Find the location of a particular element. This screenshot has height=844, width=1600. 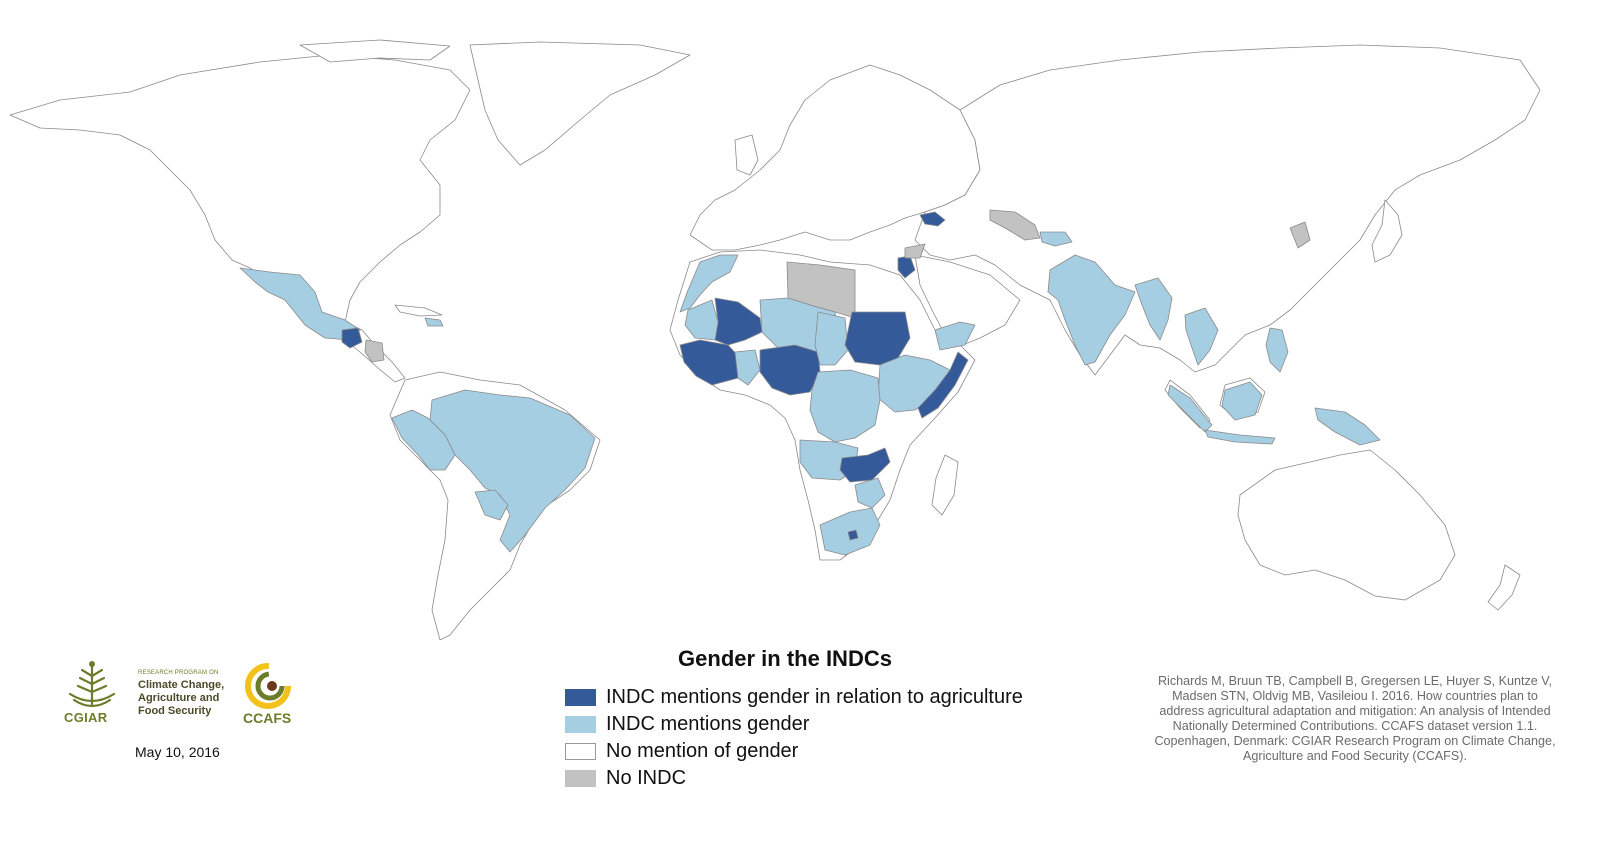

region-papua-new-guinea is located at coordinates (1347, 426).